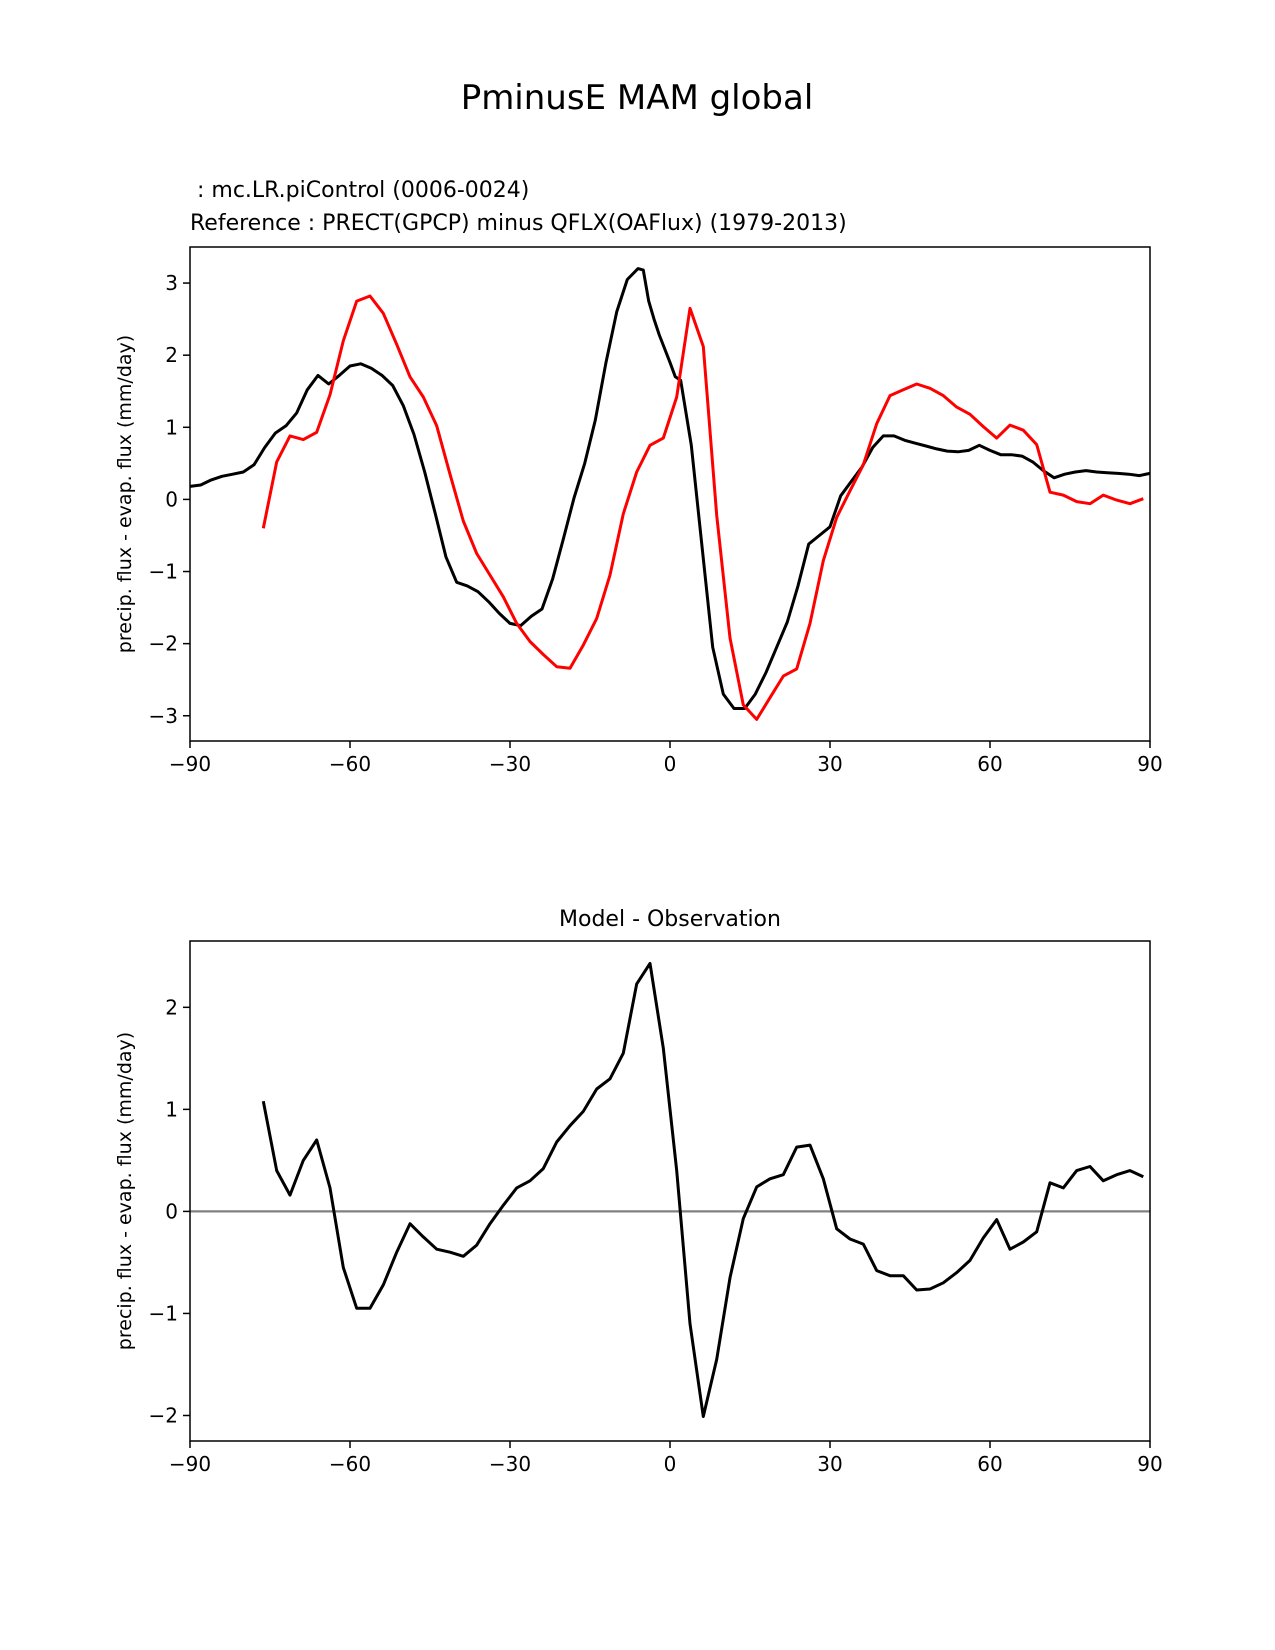  Describe the element at coordinates (670, 919) in the screenshot. I see `difference-title: Model - Observation` at that location.